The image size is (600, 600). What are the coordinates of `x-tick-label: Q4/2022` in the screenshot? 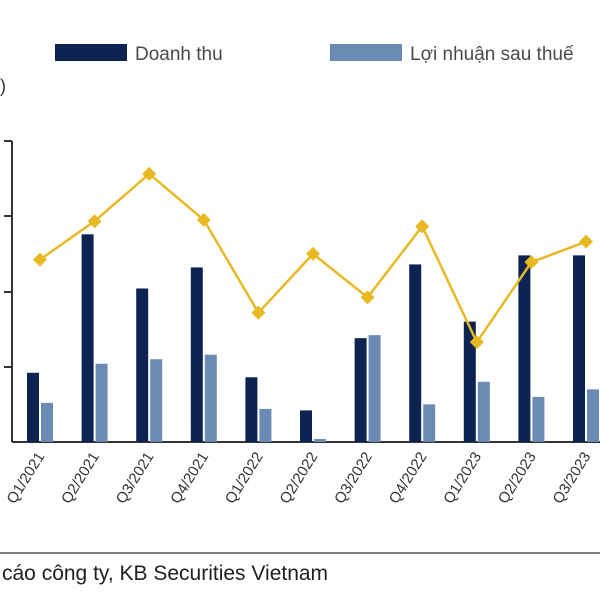 It's located at (408, 478).